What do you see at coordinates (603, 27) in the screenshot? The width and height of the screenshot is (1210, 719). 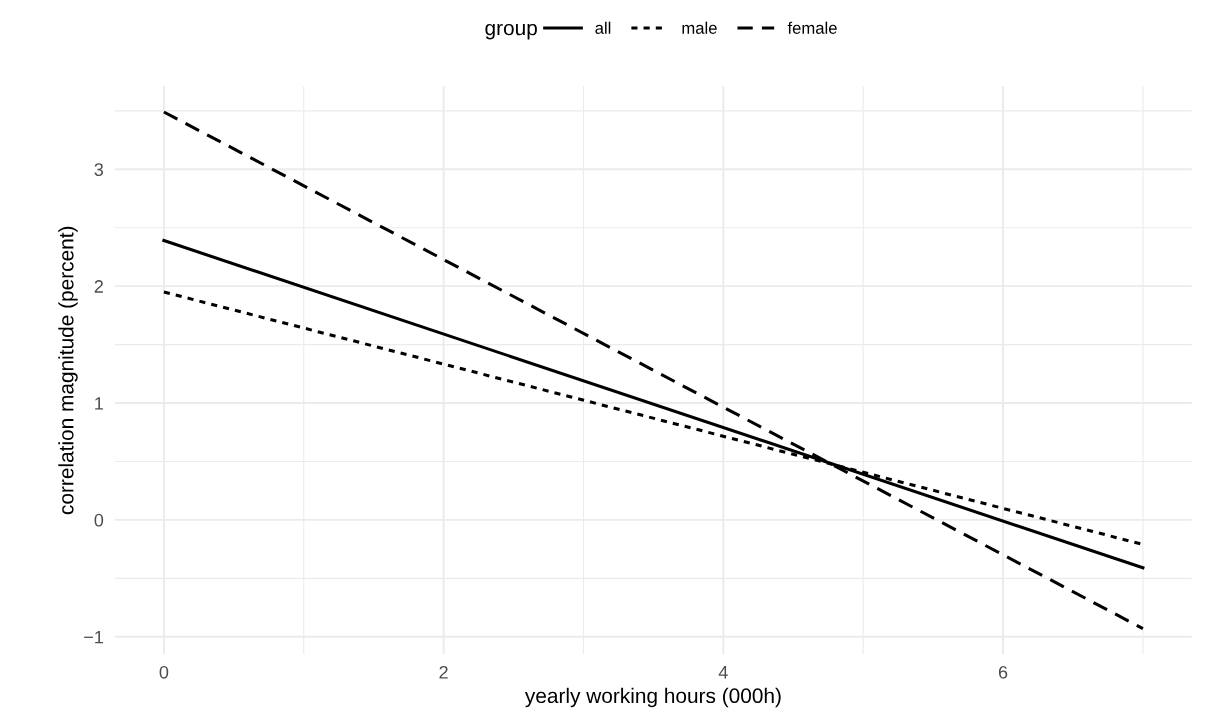 I see `legend-label: all` at bounding box center [603, 27].